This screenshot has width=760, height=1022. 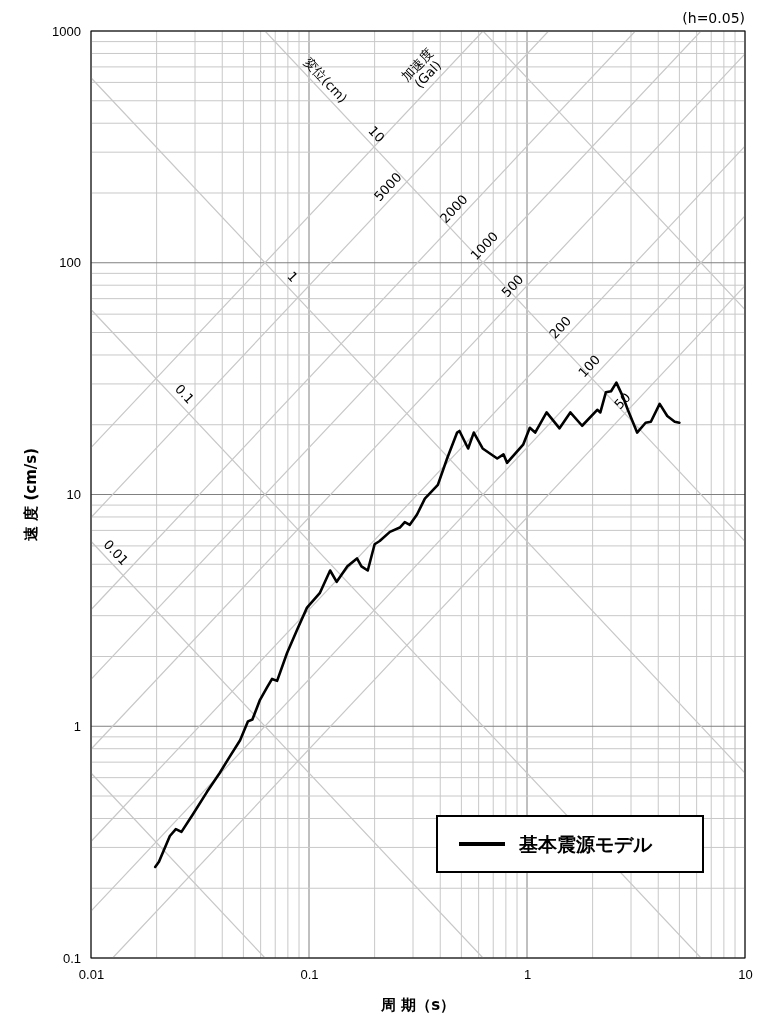 I want to click on y-tick-label: 1000, so click(x=66, y=31).